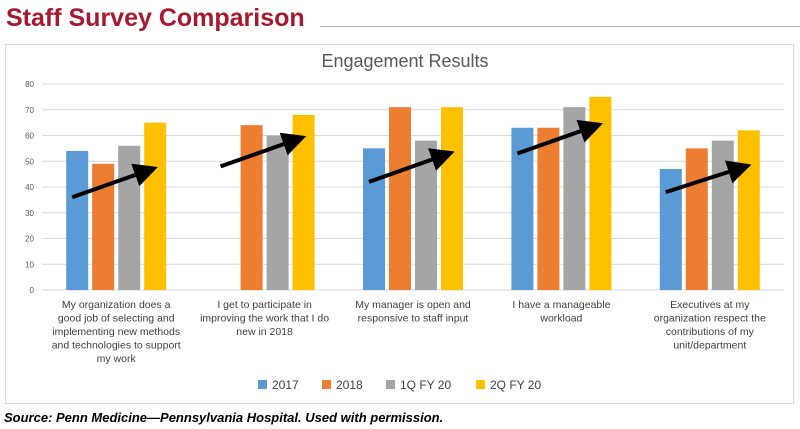  What do you see at coordinates (29, 264) in the screenshot?
I see `y-tick-label: 10` at bounding box center [29, 264].